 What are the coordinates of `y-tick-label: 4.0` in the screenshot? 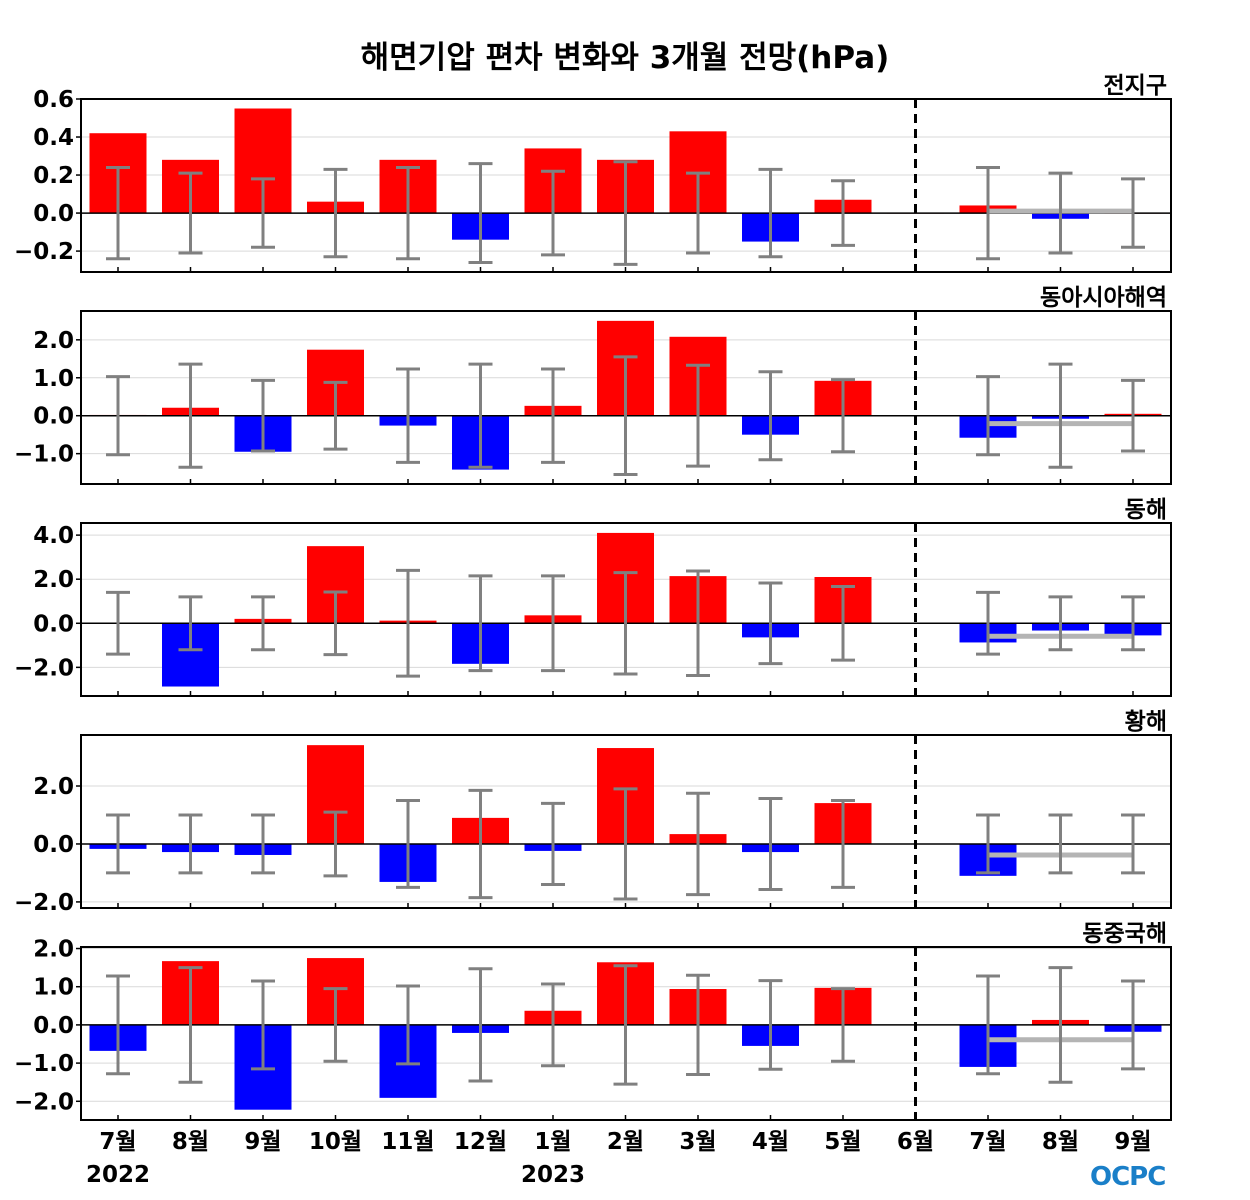 It's located at (53, 536).